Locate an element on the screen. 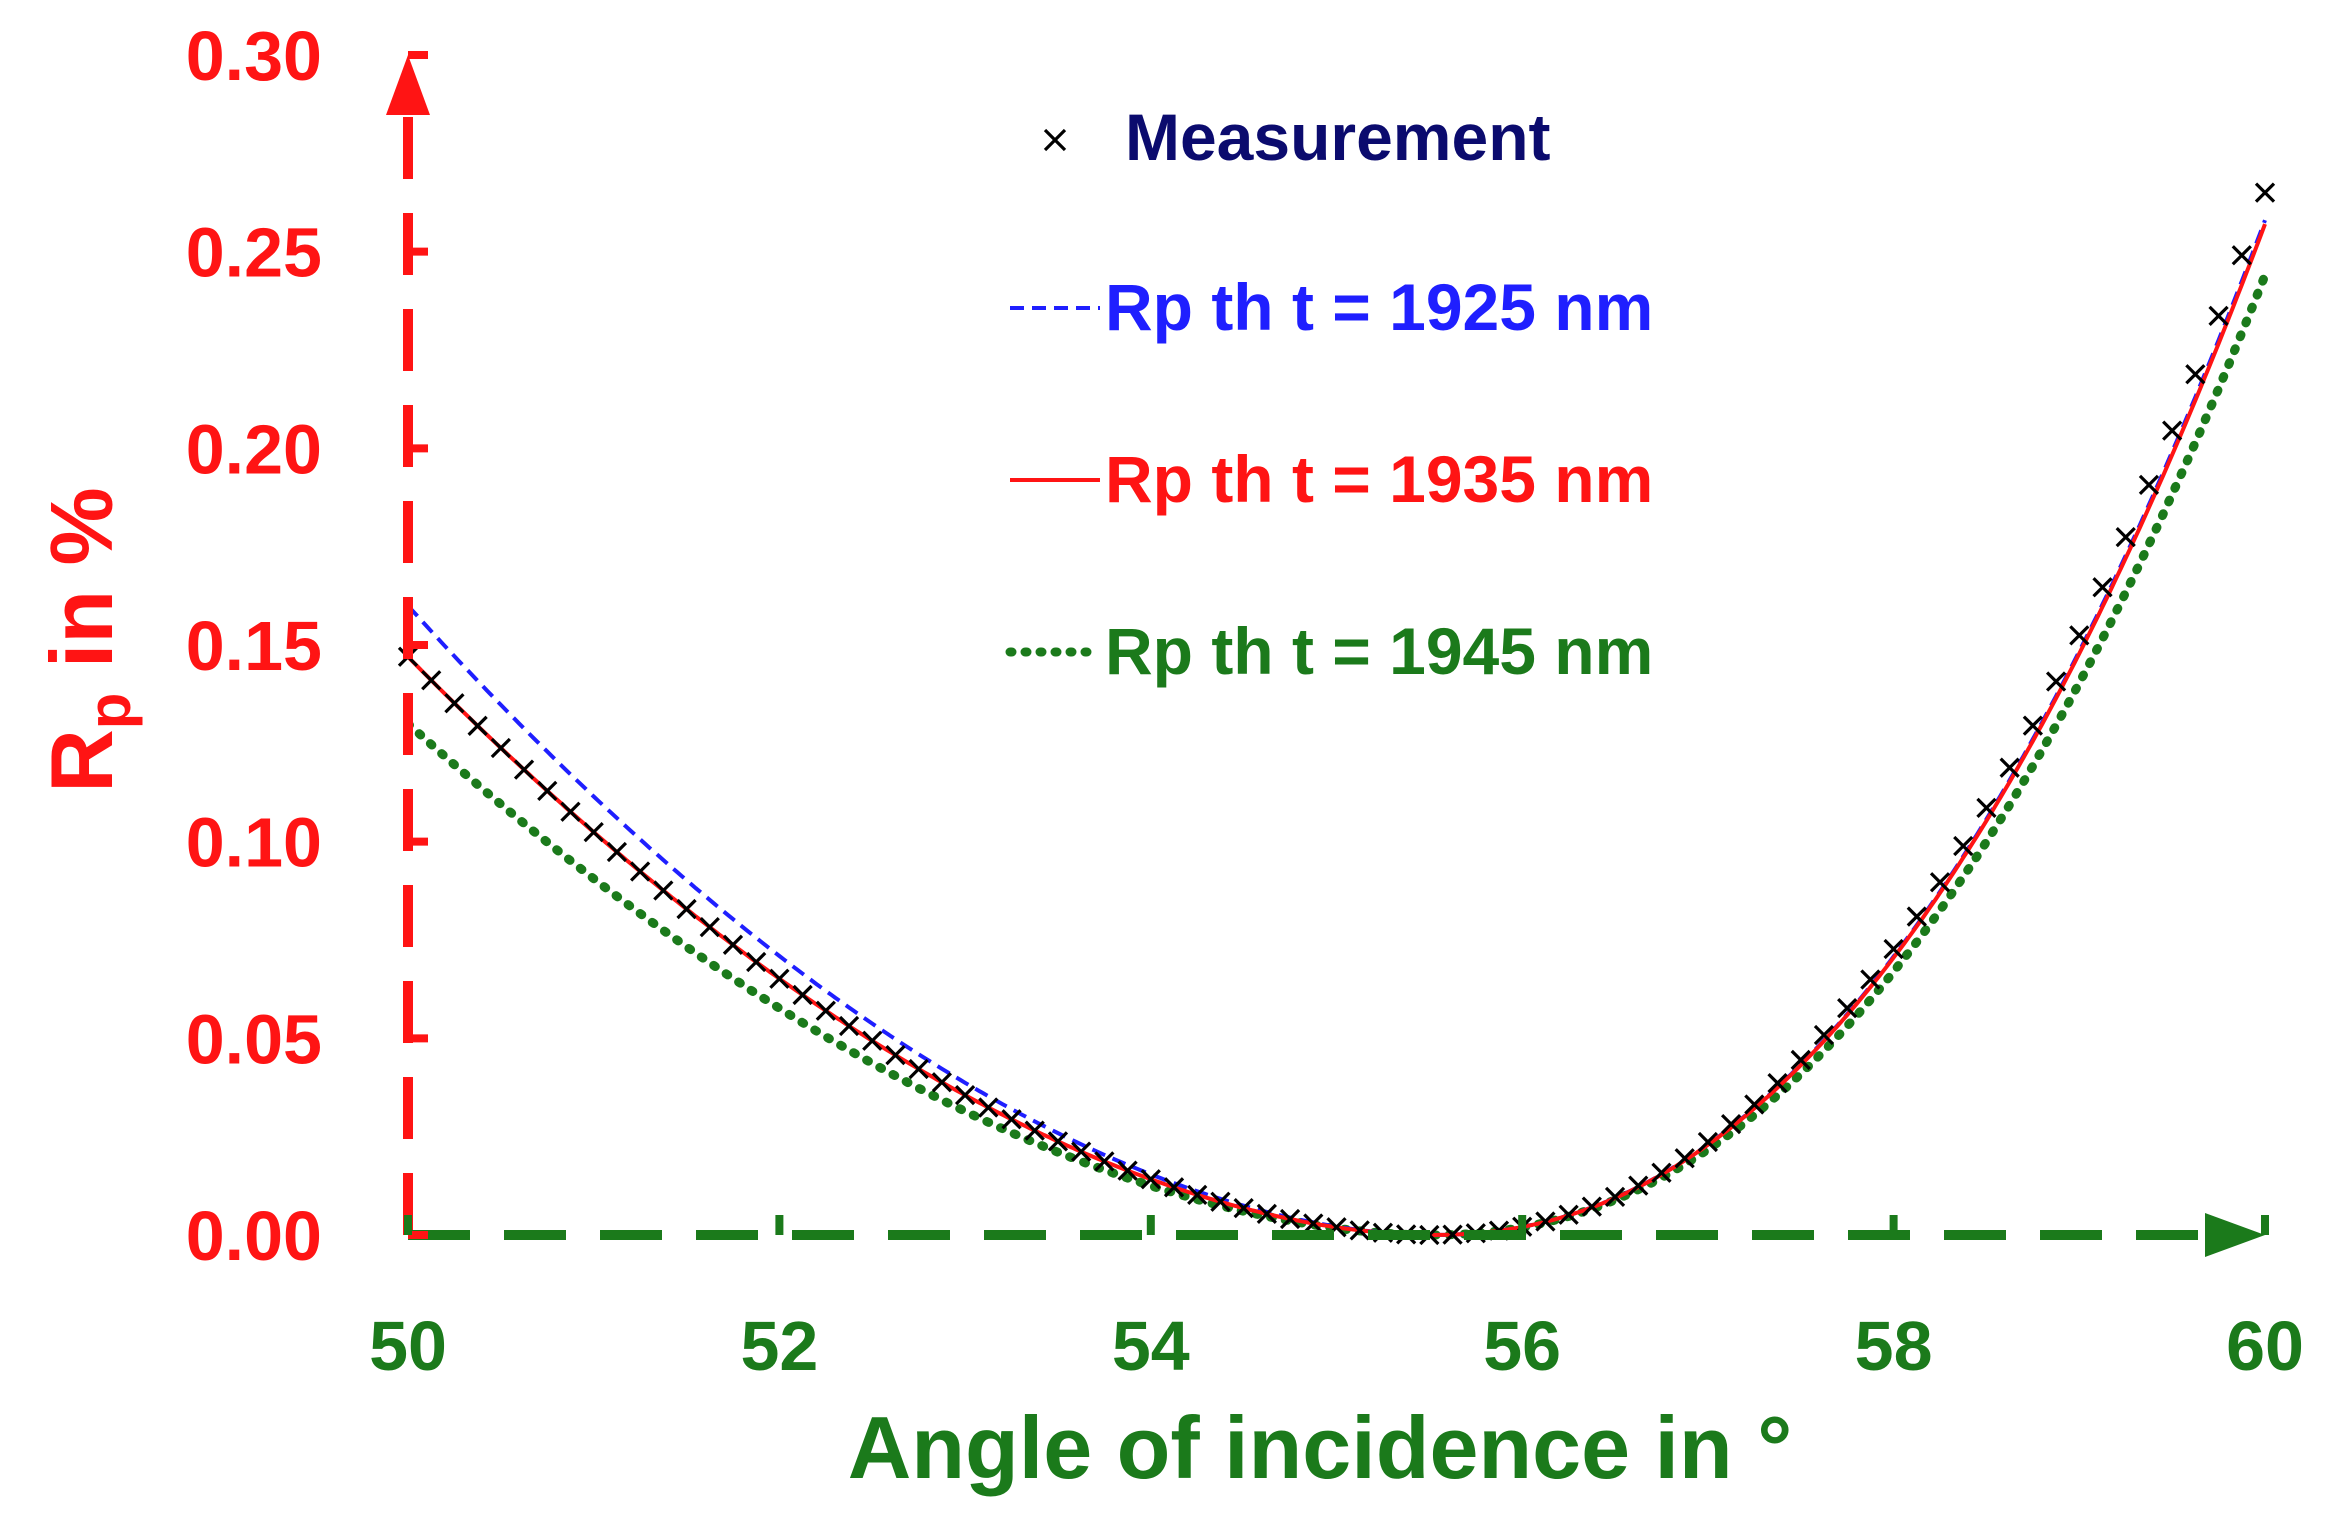  y-tick-label-4: 0.20 is located at coordinates (254, 449).